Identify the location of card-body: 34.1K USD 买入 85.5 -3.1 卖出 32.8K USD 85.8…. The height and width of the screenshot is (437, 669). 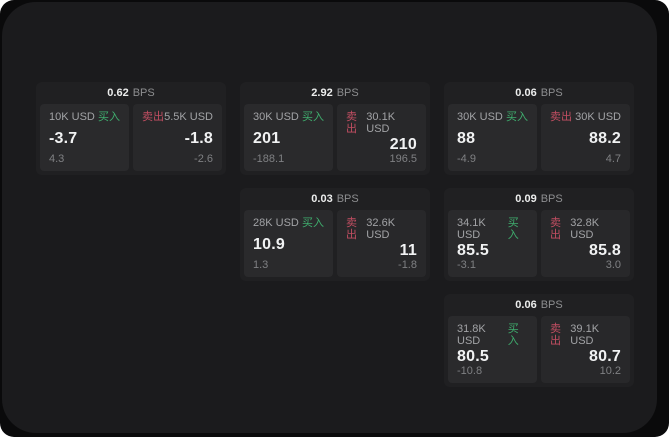
(539, 243).